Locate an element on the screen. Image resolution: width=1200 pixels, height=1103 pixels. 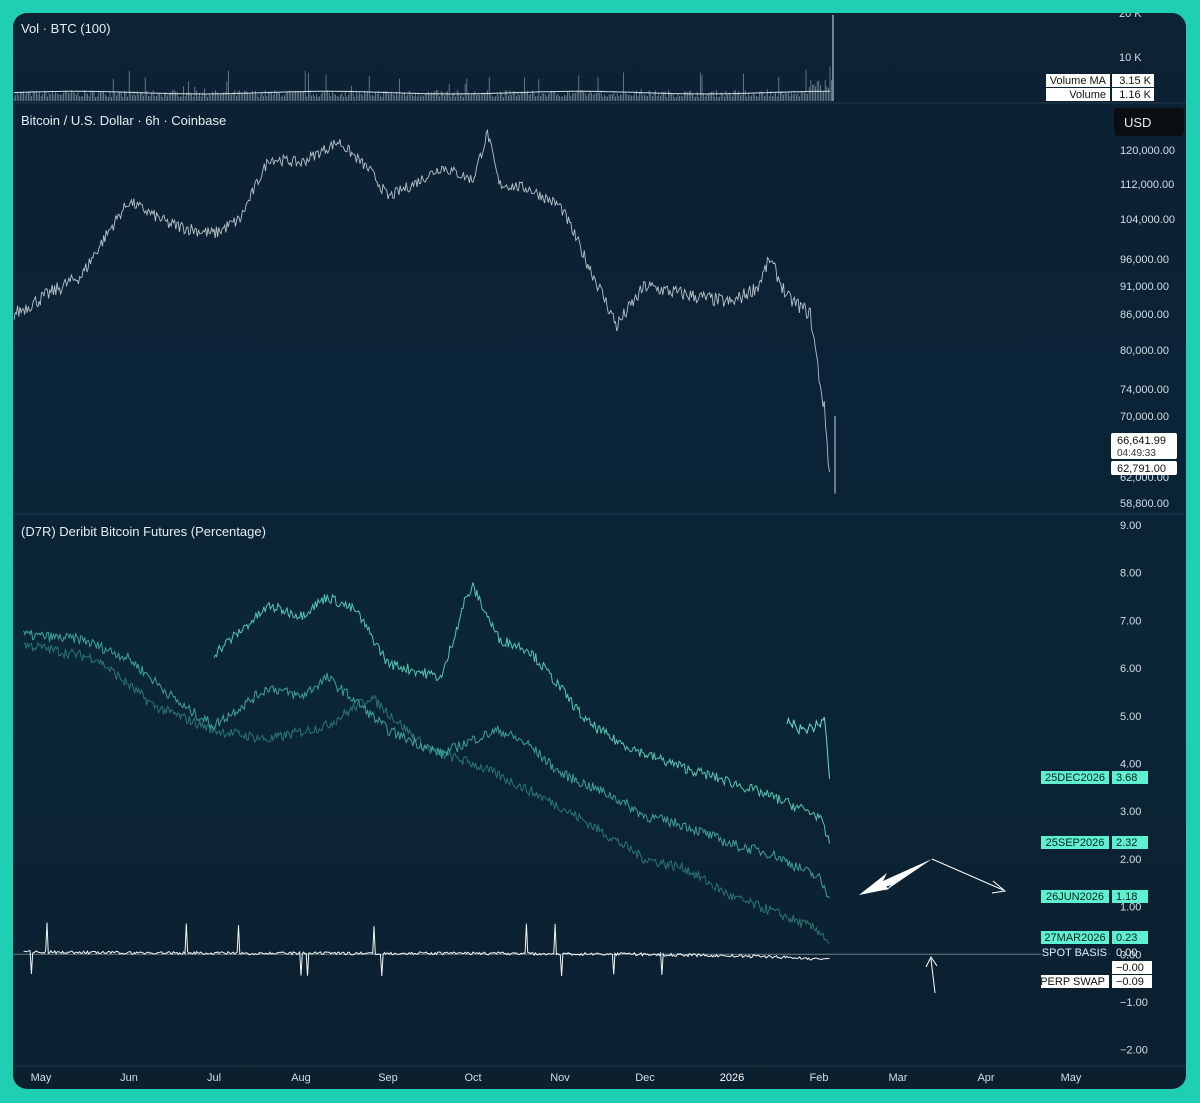
x-axis-tick-label: Dec is located at coordinates (645, 1078).